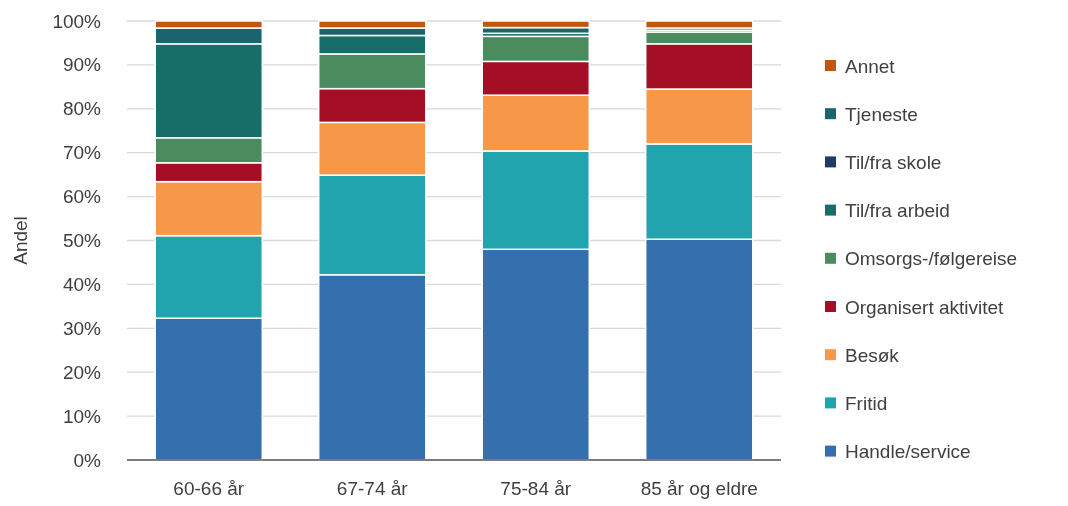 This screenshot has width=1068, height=506. What do you see at coordinates (872, 355) in the screenshot?
I see `legend-label: Besøk` at bounding box center [872, 355].